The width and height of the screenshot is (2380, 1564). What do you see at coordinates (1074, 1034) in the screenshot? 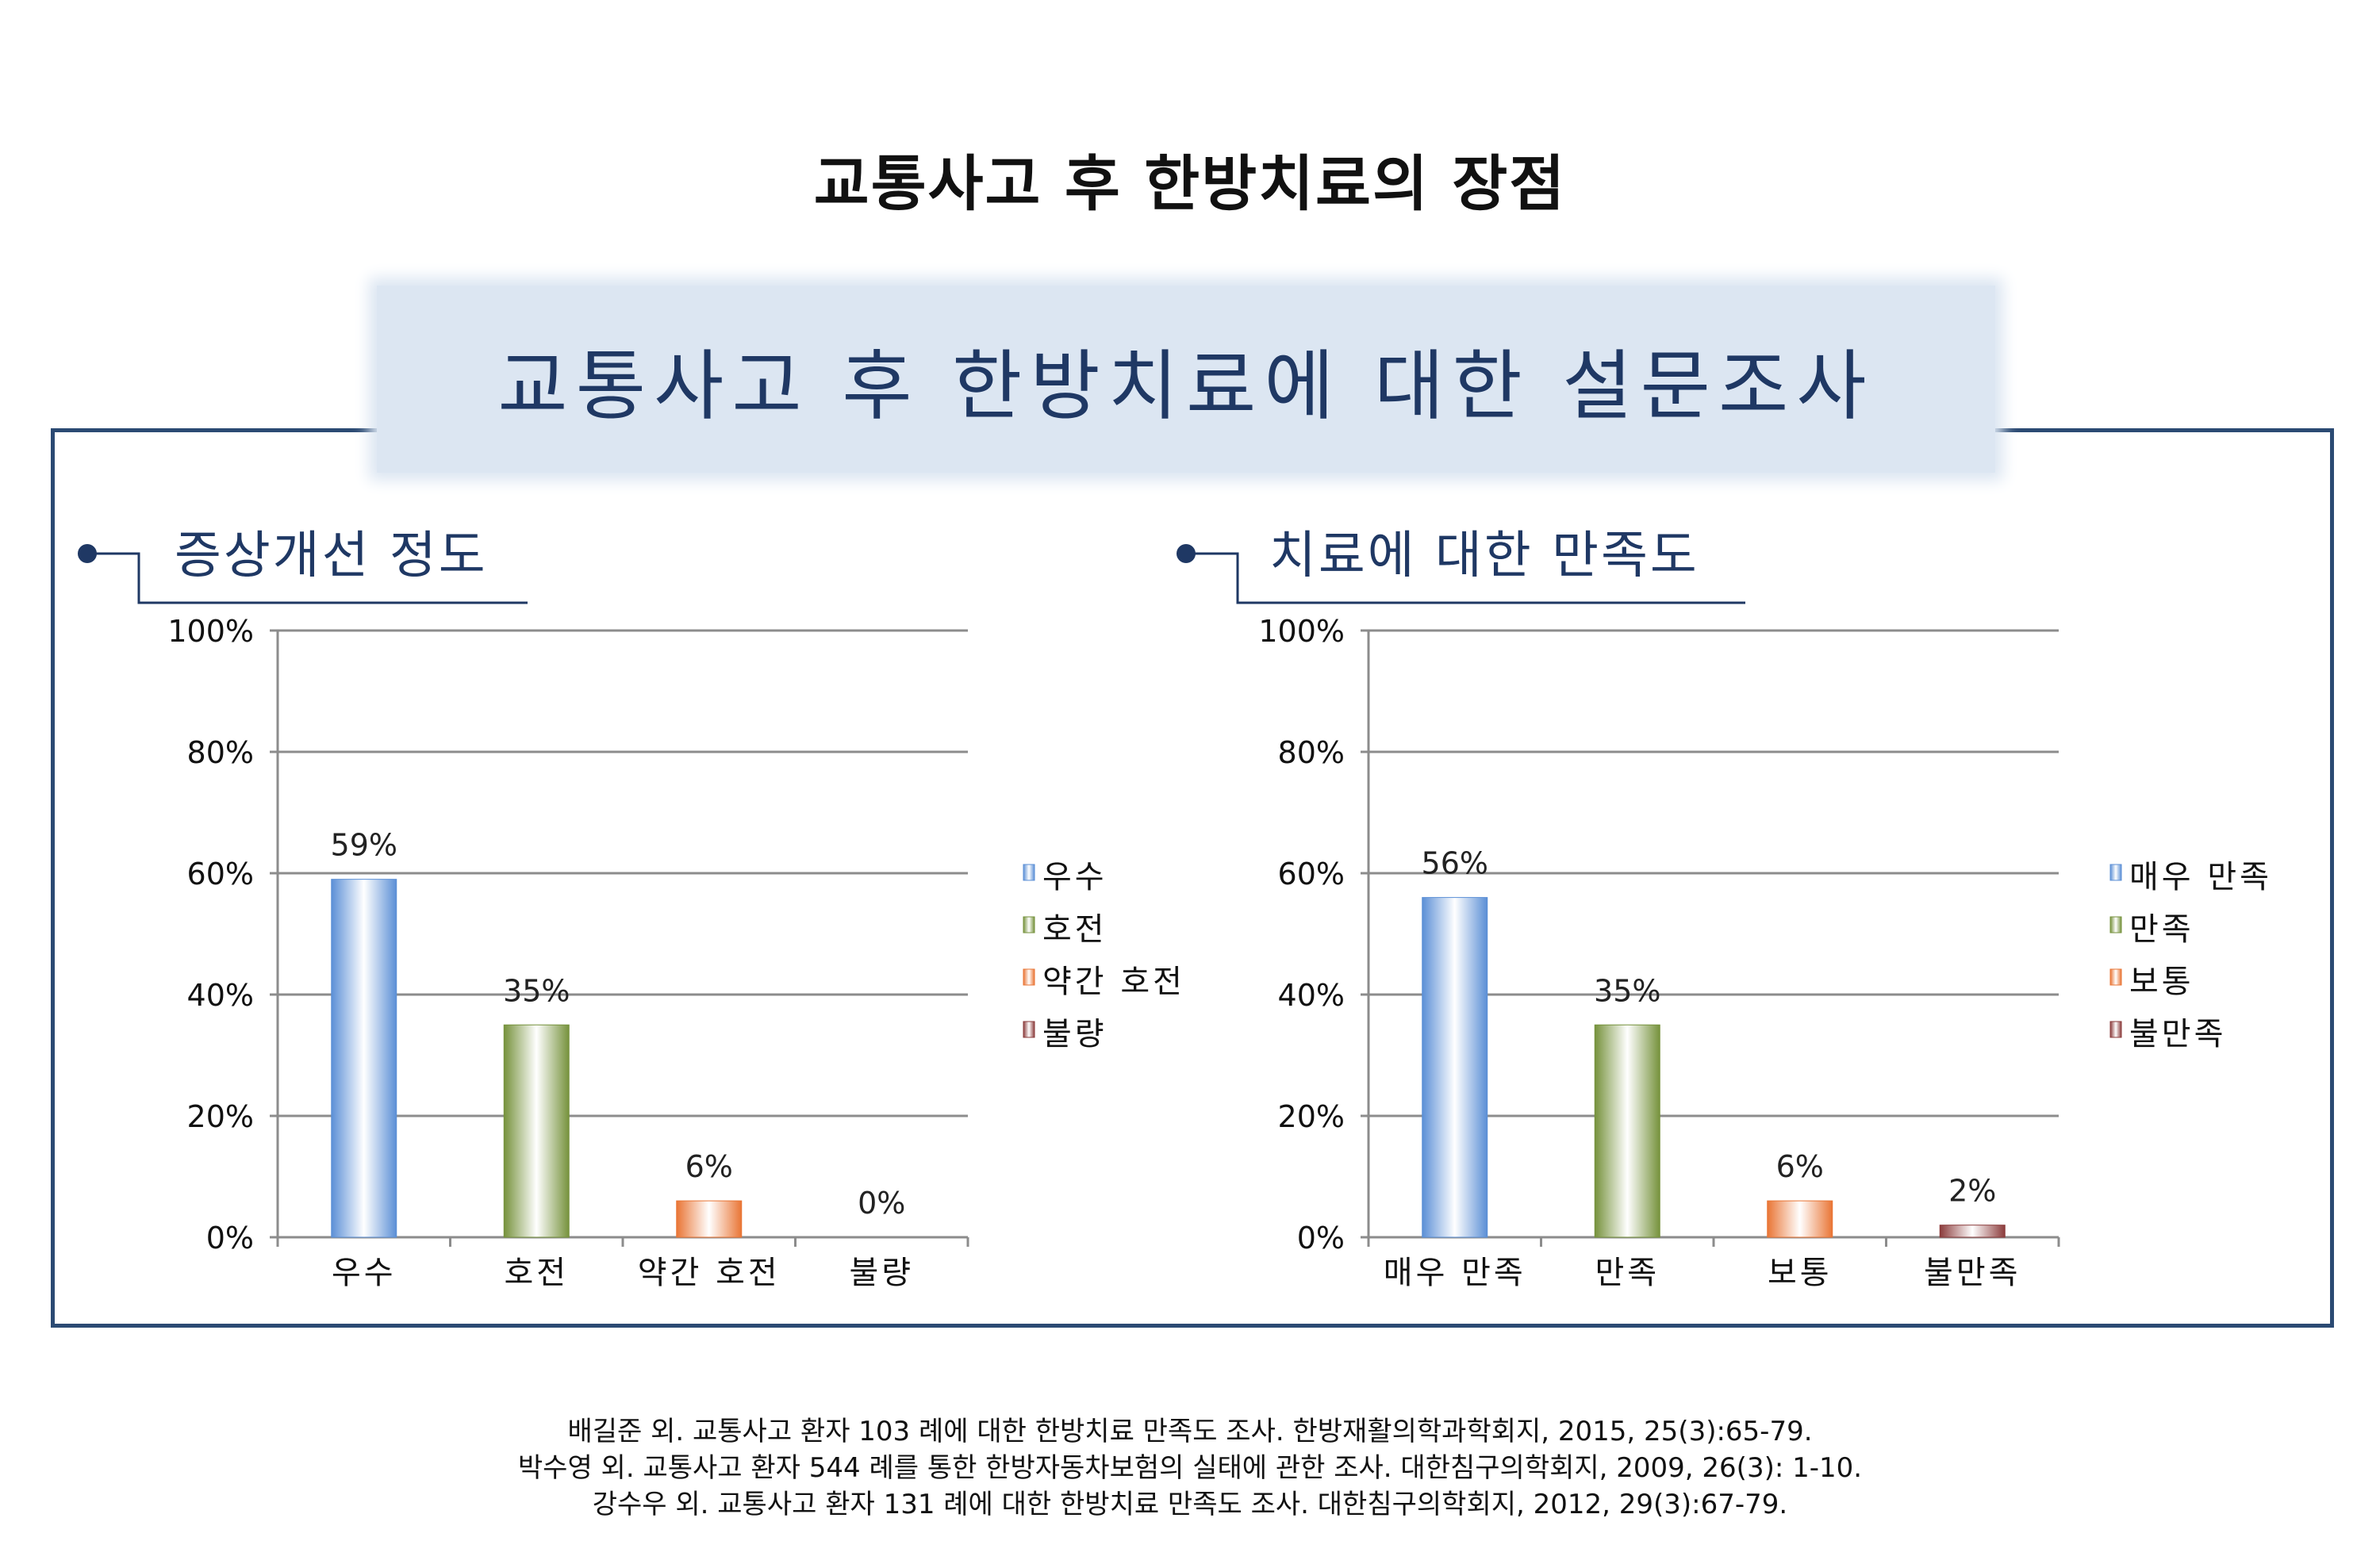
I see `legend-label: 불량` at bounding box center [1074, 1034].